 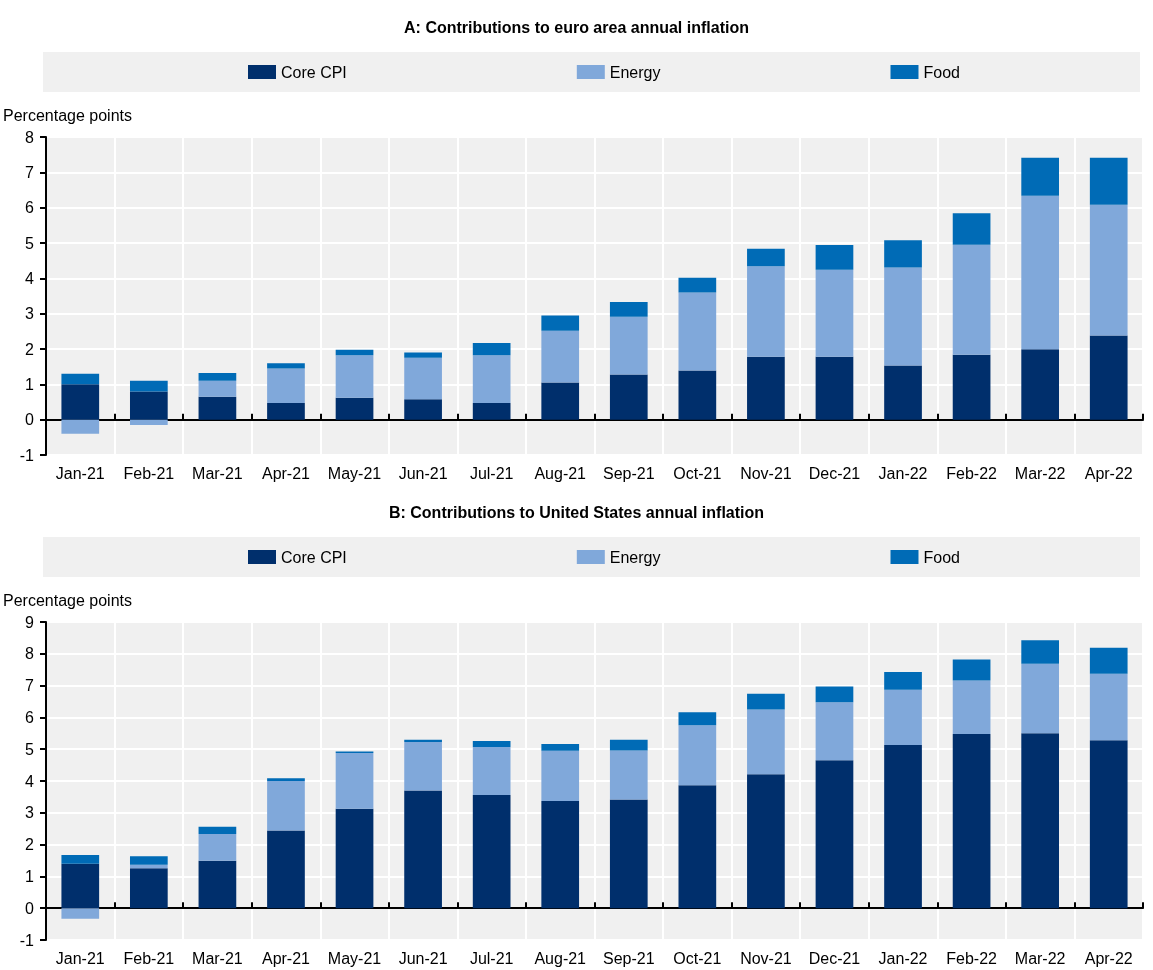 What do you see at coordinates (697, 473) in the screenshot?
I see `x-tick-label: Oct-21` at bounding box center [697, 473].